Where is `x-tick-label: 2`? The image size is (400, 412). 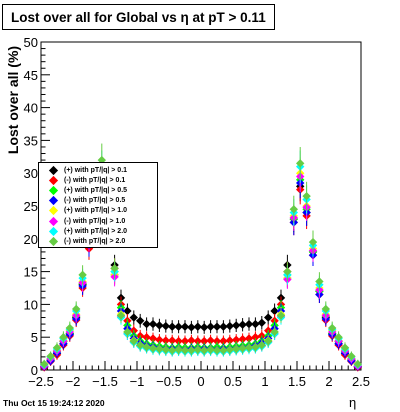 x-tick-label: 2 is located at coordinates (328, 381).